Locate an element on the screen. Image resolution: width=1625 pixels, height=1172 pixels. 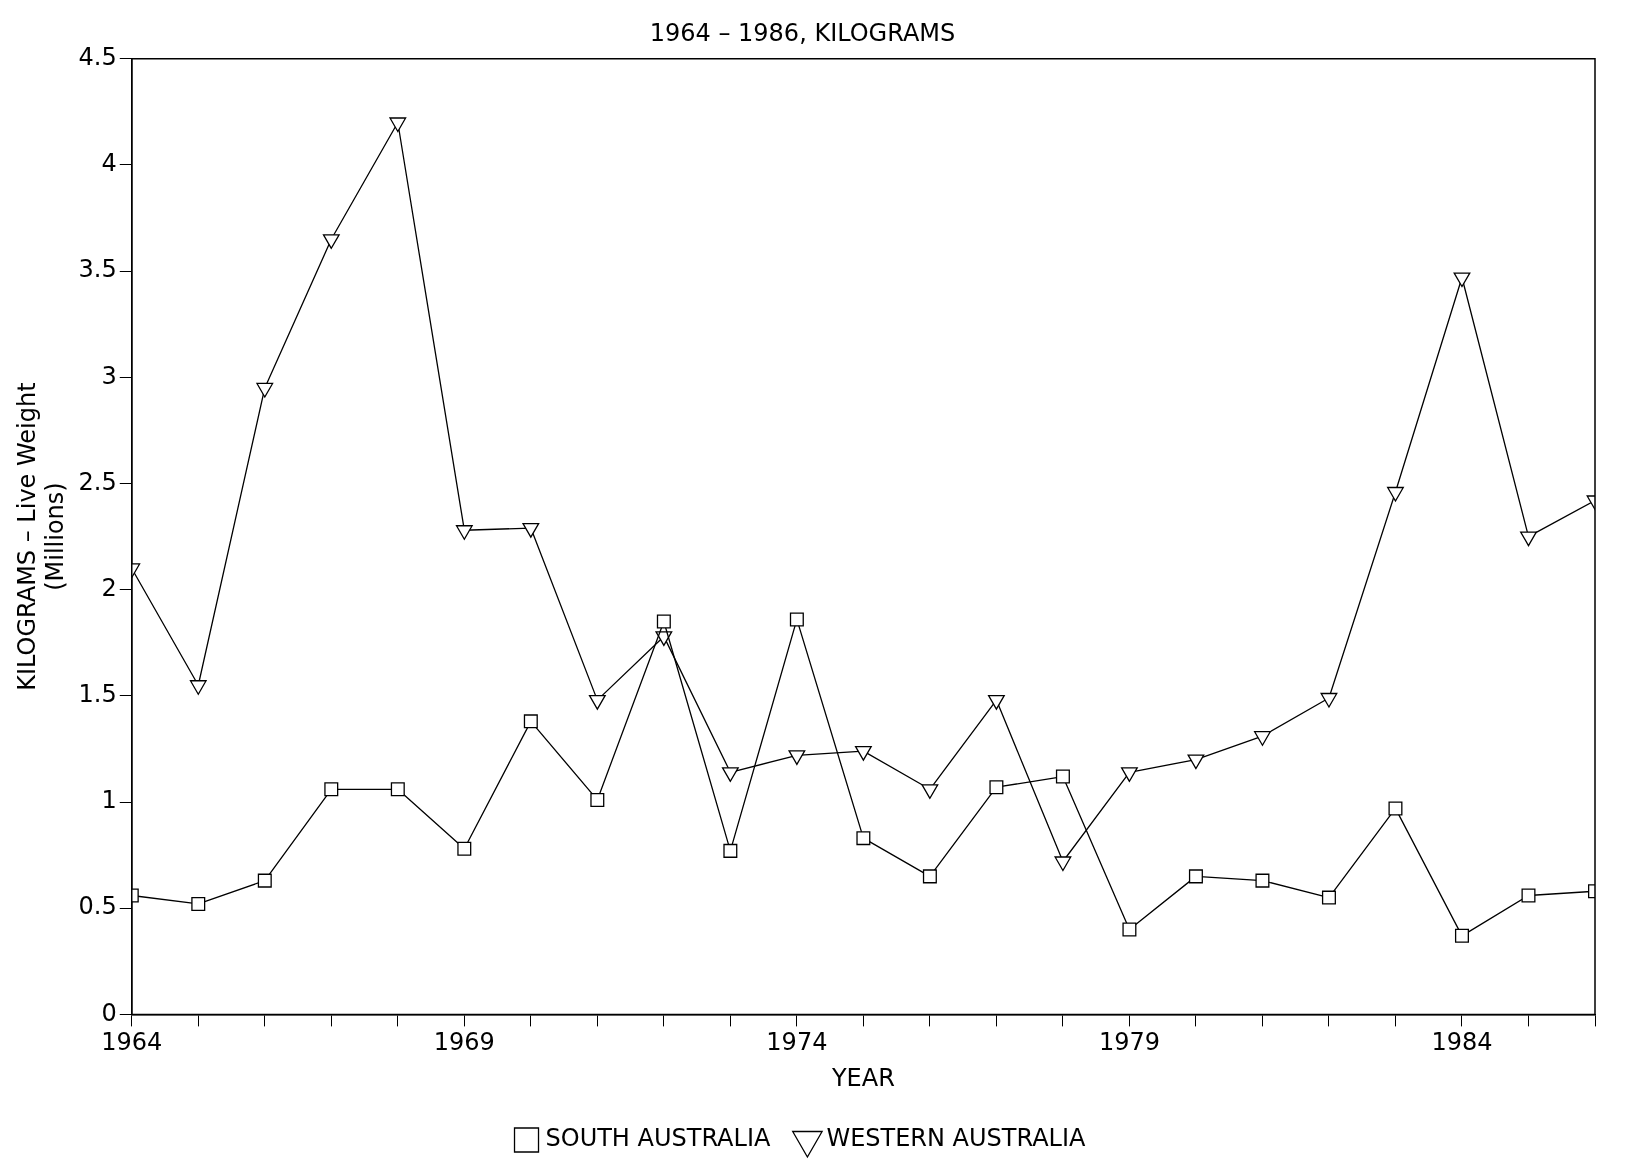
x-axis-title: YEAR is located at coordinates (862, 1077).